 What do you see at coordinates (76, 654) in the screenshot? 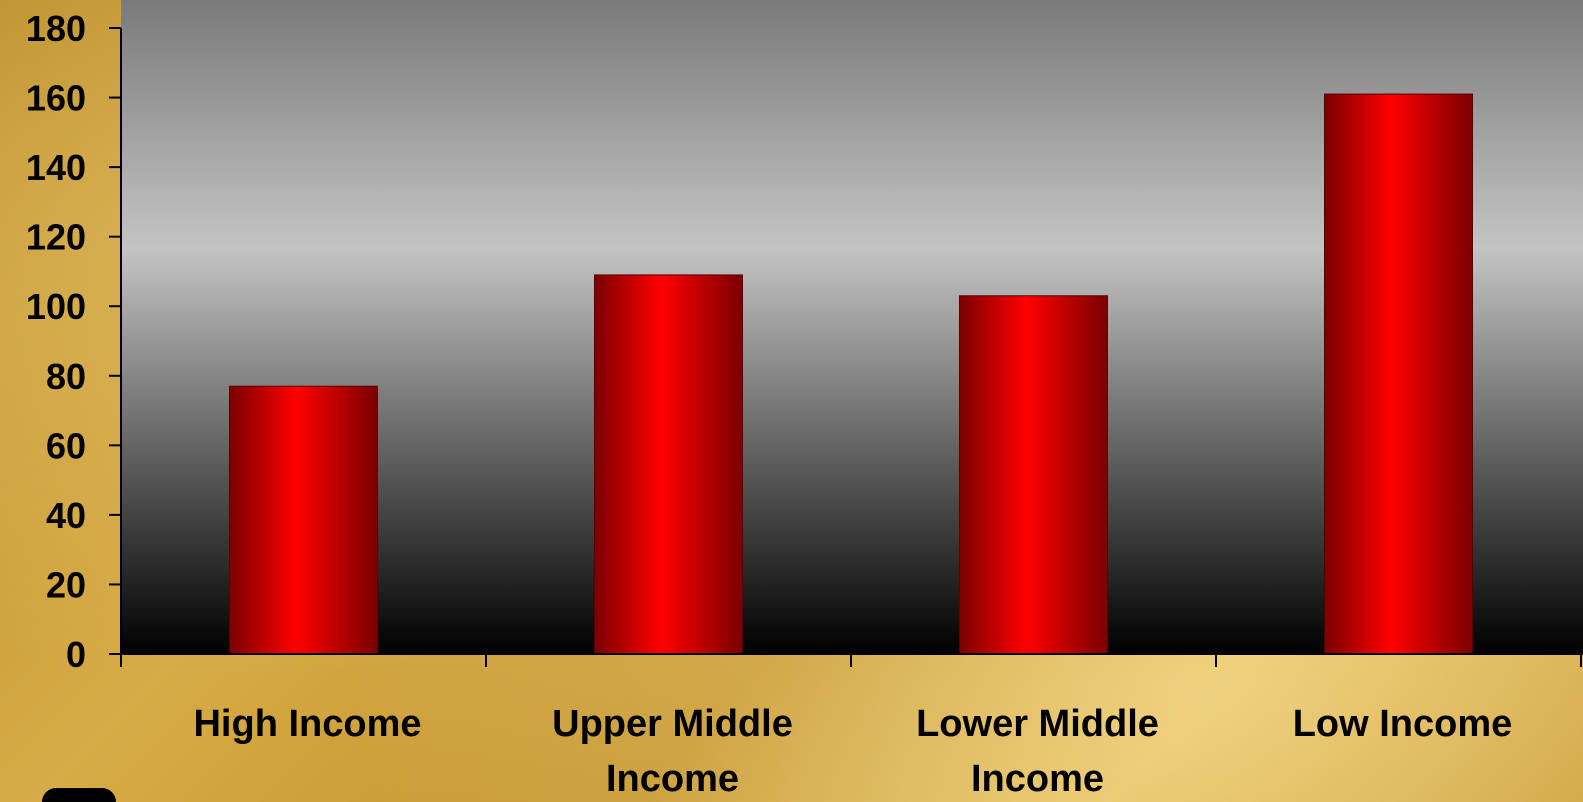
I see `y-tick-label-0: 0` at bounding box center [76, 654].